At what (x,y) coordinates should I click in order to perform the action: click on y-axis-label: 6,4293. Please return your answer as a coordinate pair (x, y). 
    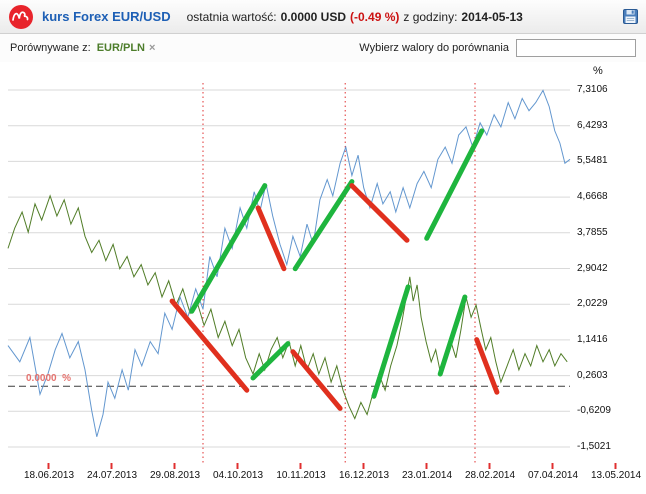
    Looking at the image, I should click on (592, 125).